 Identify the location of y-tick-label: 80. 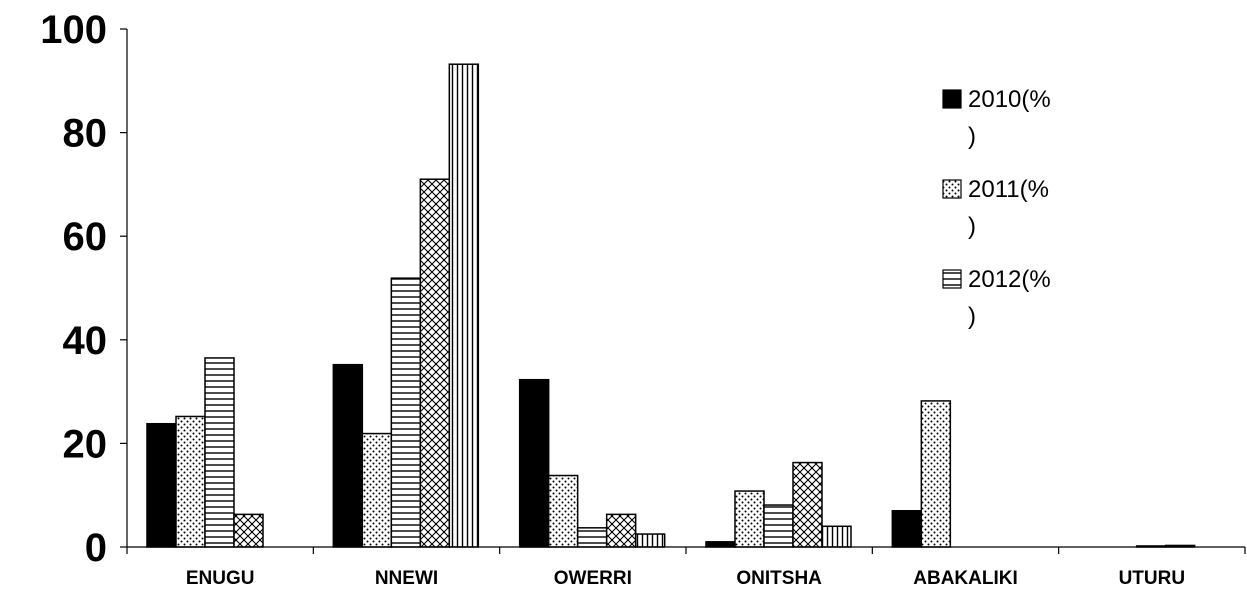
(85, 134).